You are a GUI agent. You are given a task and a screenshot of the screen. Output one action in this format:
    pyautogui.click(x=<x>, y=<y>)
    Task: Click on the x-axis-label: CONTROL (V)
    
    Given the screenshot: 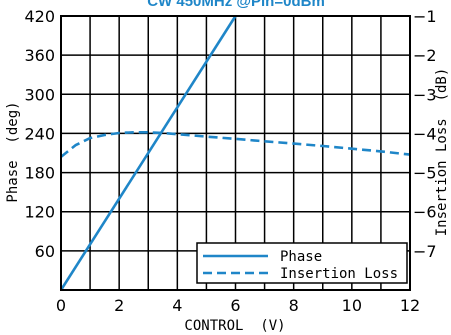 What is the action you would take?
    pyautogui.click(x=234, y=326)
    